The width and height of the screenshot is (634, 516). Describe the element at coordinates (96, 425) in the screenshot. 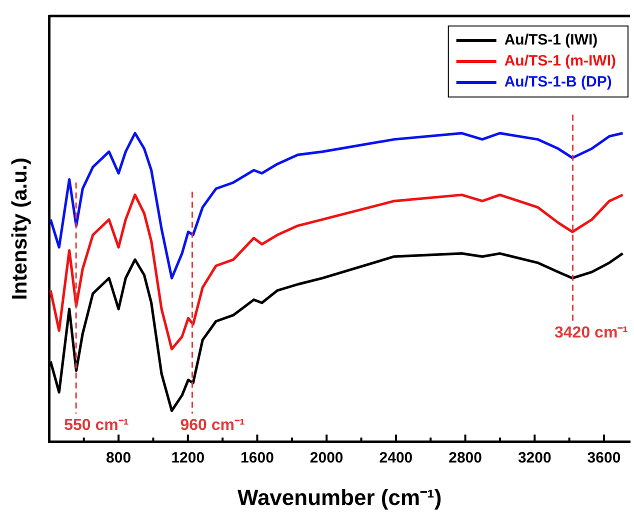

I see `ref-line-label: 550 cm⁻¹` at that location.